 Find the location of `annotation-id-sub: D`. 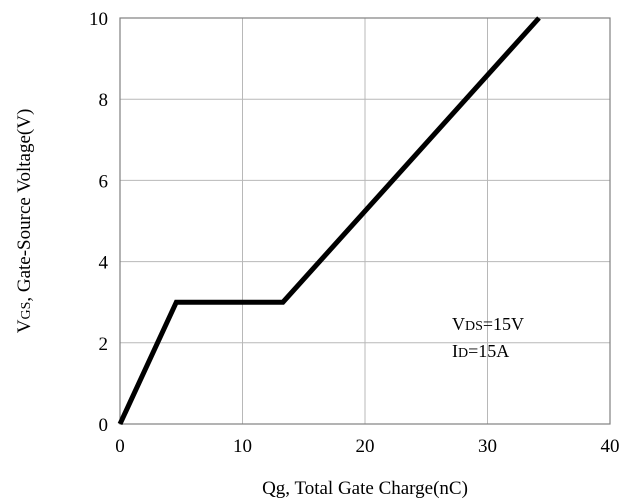

annotation-id-sub: D is located at coordinates (463, 353).